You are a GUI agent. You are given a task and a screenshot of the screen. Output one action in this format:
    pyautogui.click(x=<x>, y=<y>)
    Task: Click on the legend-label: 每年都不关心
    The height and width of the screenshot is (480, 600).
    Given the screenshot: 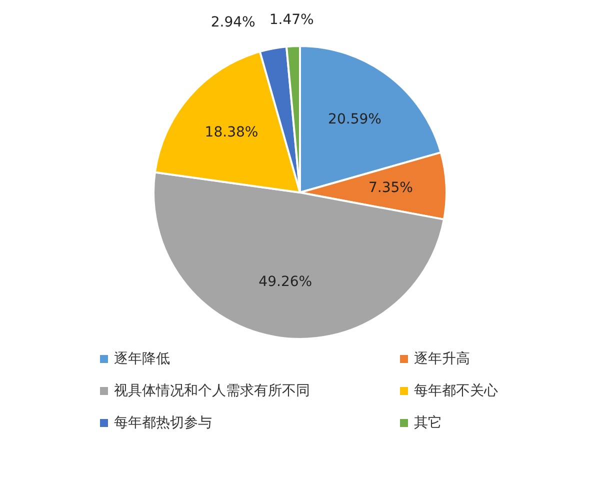 What is the action you would take?
    pyautogui.click(x=456, y=391)
    